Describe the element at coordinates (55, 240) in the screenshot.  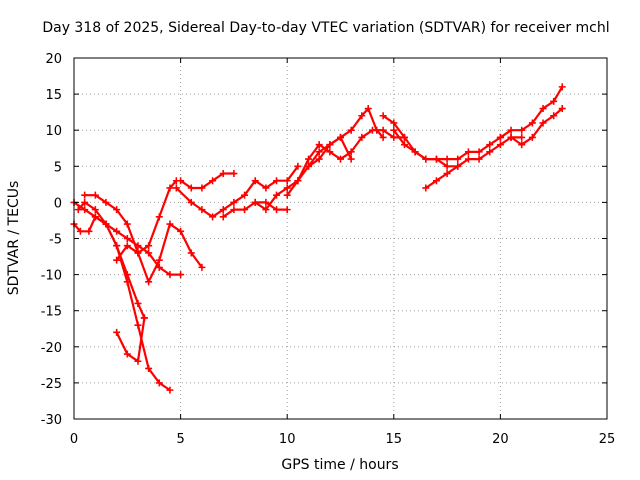
I see `y-tick-label: -5` at that location.